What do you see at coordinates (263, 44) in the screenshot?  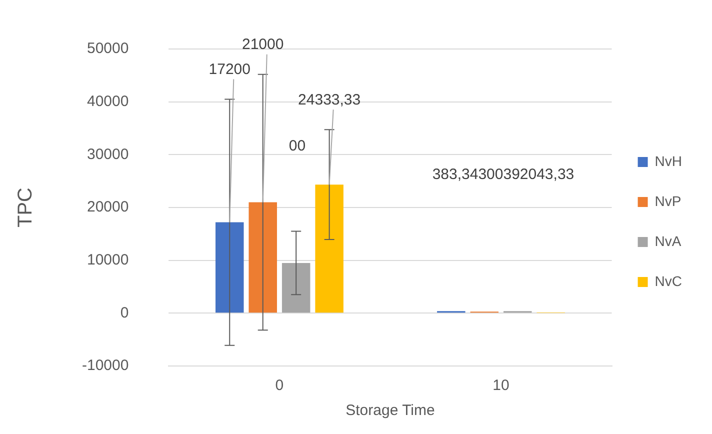 I see `data-label: 21000` at bounding box center [263, 44].